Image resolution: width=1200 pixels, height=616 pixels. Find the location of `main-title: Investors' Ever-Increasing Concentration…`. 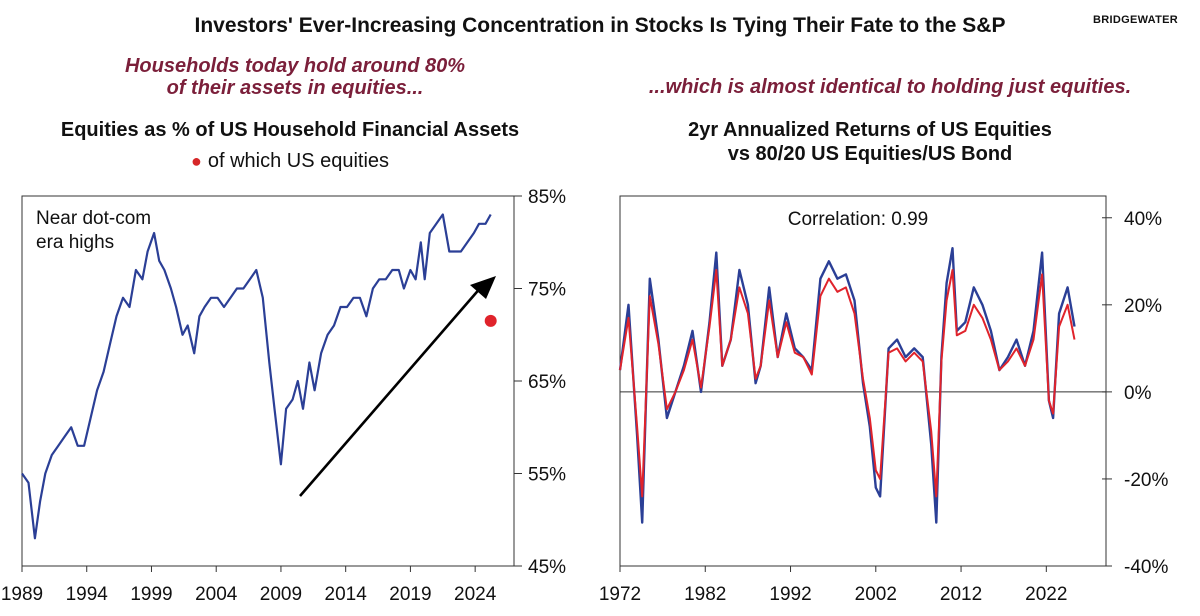

main-title: Investors' Ever-Increasing Concentration… is located at coordinates (600, 25).